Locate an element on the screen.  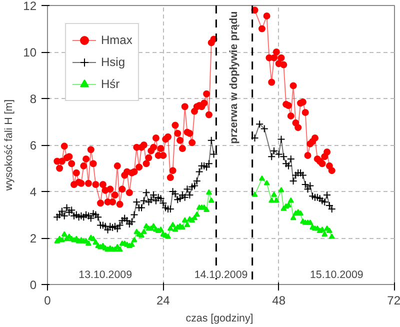
x-tick-label: 24 is located at coordinates (163, 301).